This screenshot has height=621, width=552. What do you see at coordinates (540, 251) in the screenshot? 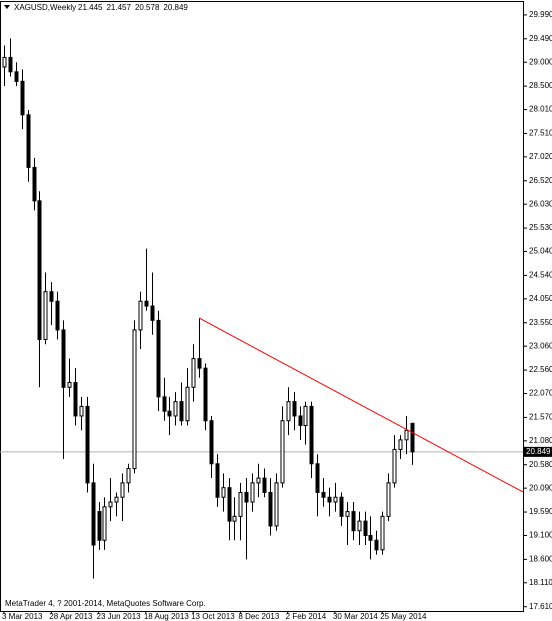
I see `y-tick-label: 25.040` at bounding box center [540, 251].